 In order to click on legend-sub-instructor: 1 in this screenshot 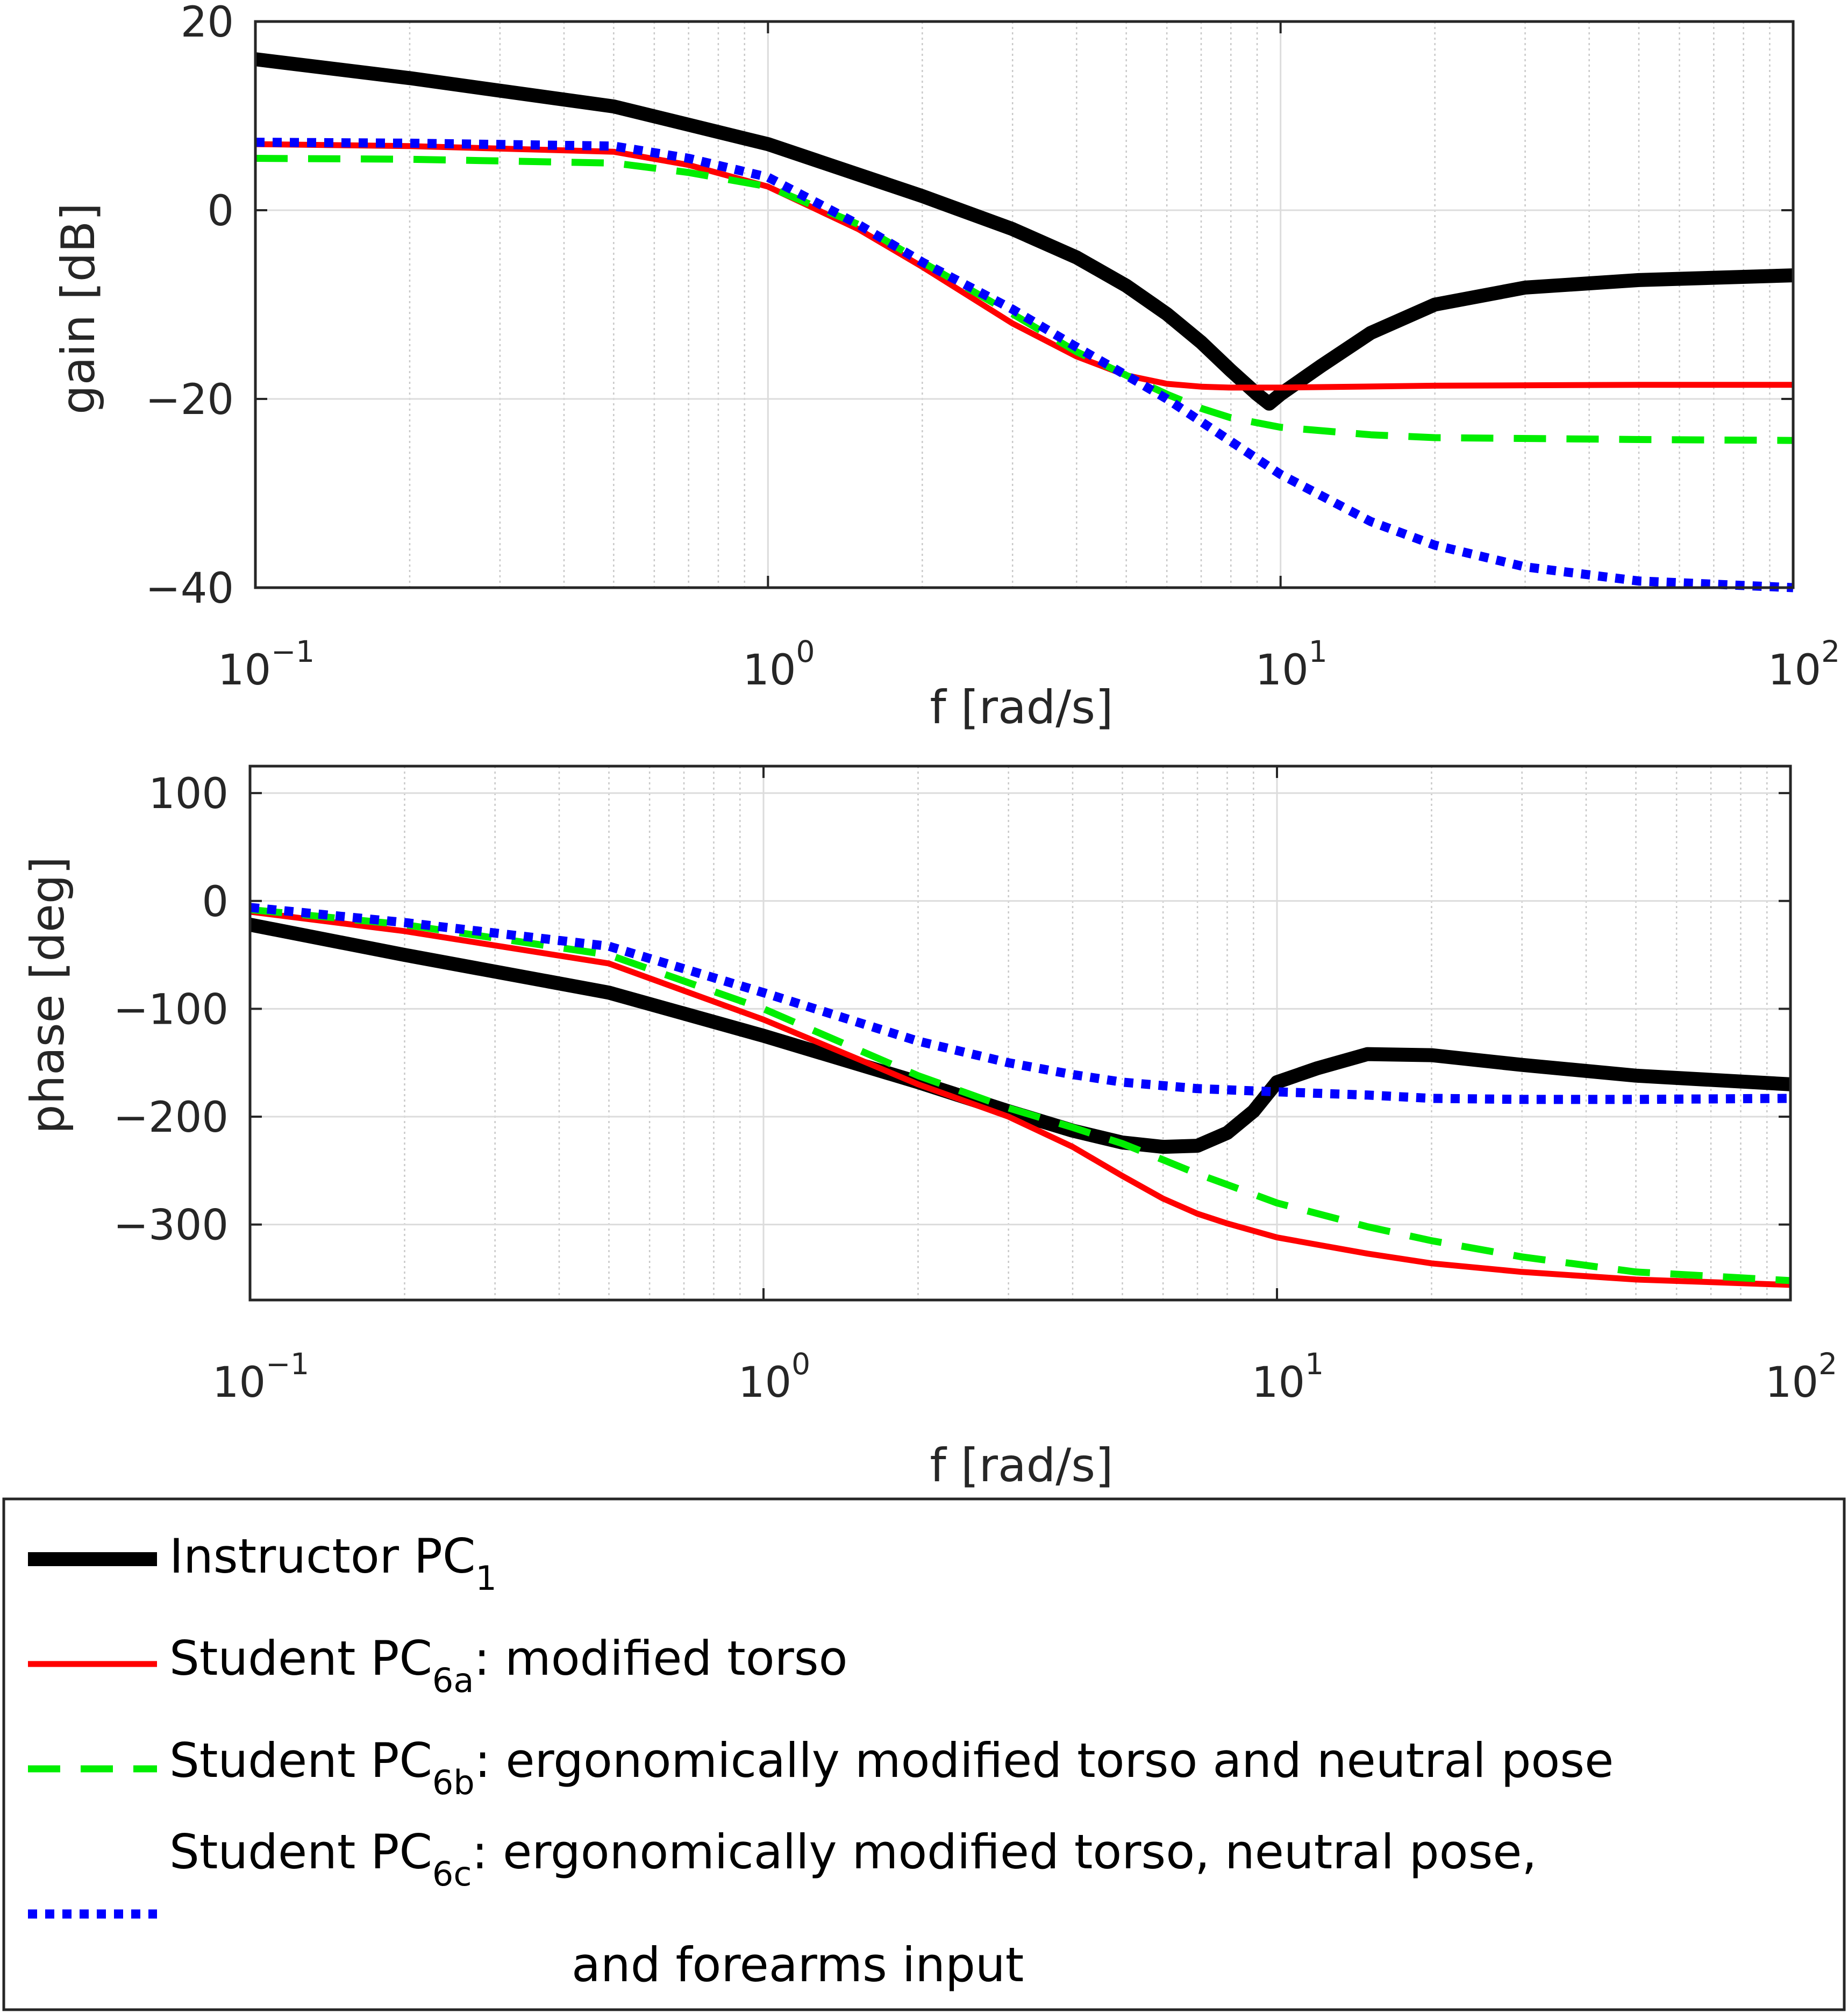, I will do `click(485, 1578)`.